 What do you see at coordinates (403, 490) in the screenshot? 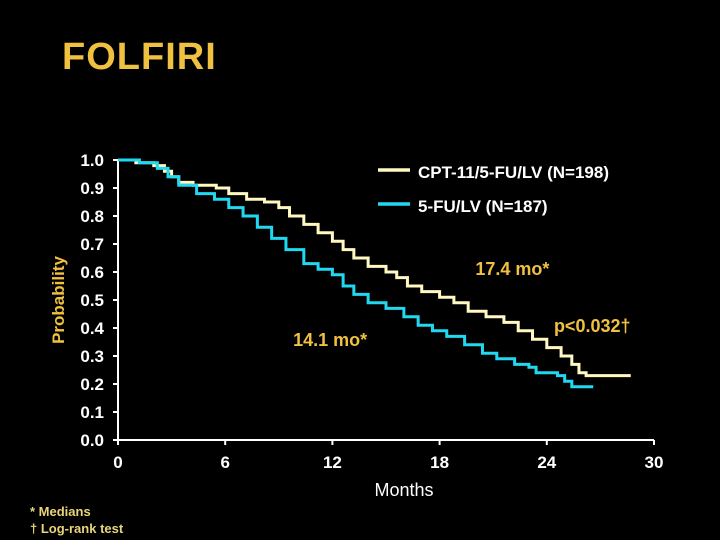
I see `x-axis-label: Months` at bounding box center [403, 490].